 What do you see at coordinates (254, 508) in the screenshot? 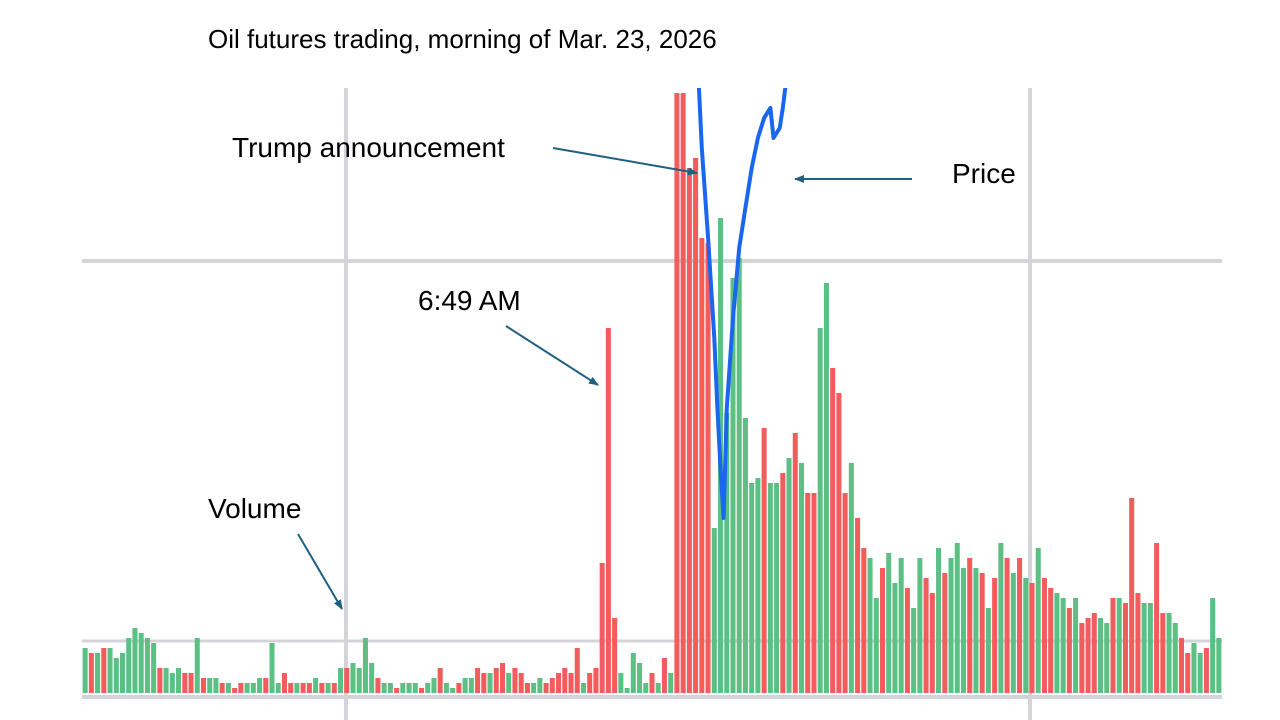
I see `annotation-label: Volume` at bounding box center [254, 508].